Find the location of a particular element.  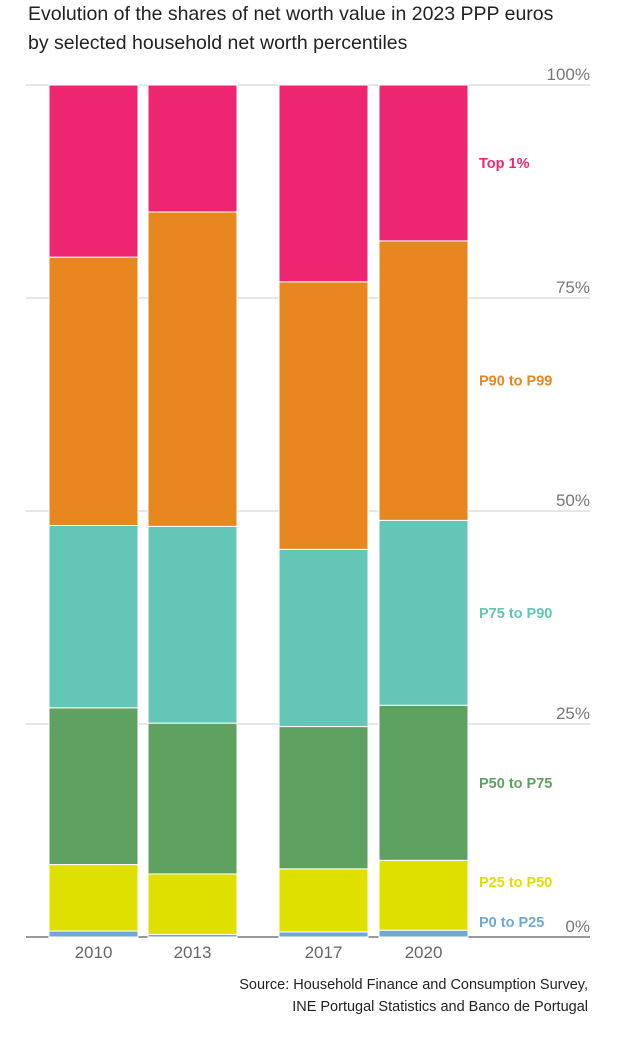

legend-label: Top 1% is located at coordinates (504, 164).